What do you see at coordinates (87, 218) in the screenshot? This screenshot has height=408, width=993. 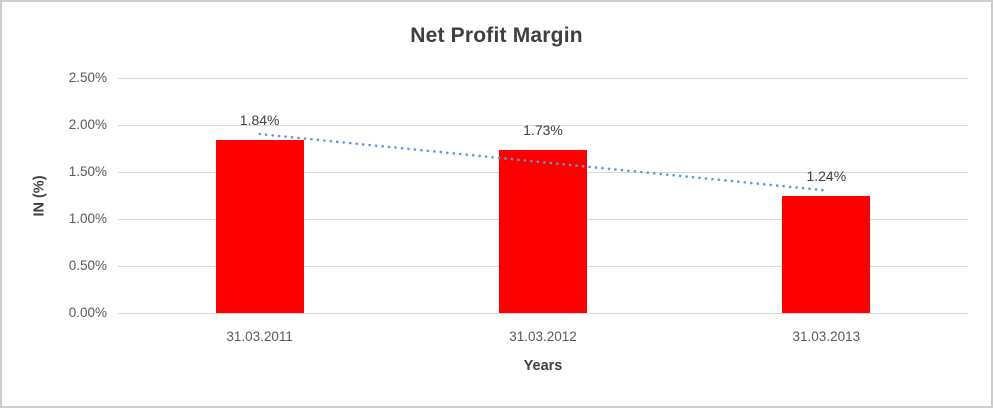 I see `y-axis-tick-label: 1.00%` at bounding box center [87, 218].